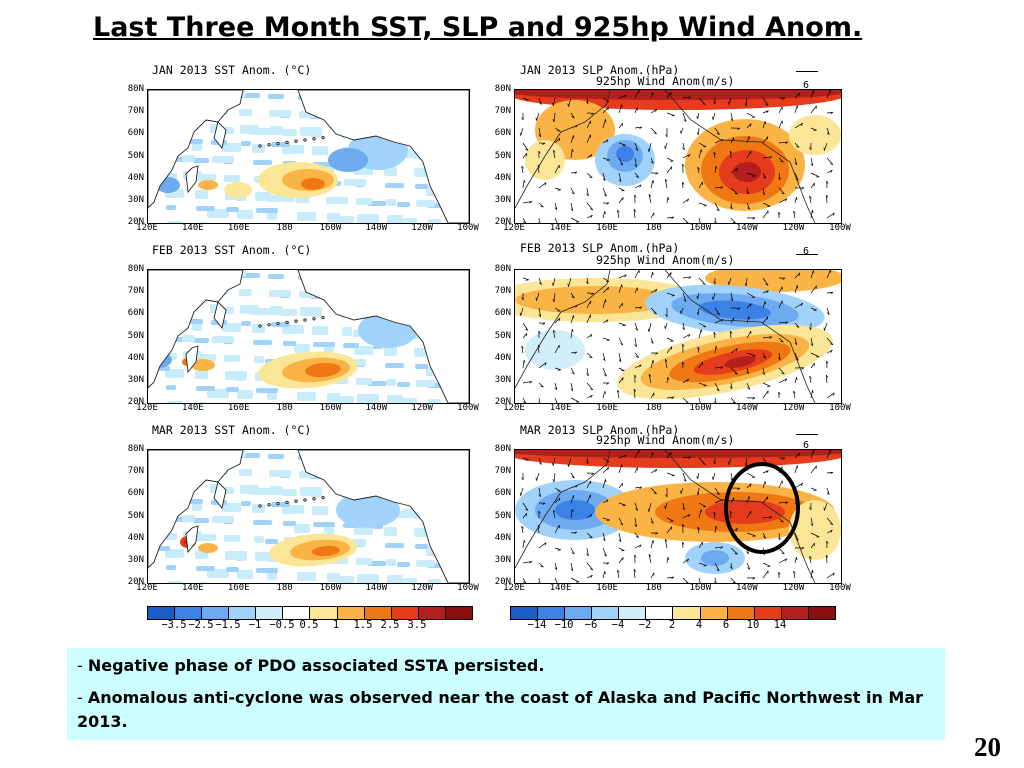  Describe the element at coordinates (672, 625) in the screenshot. I see `slp-cbar-label: 2` at that location.